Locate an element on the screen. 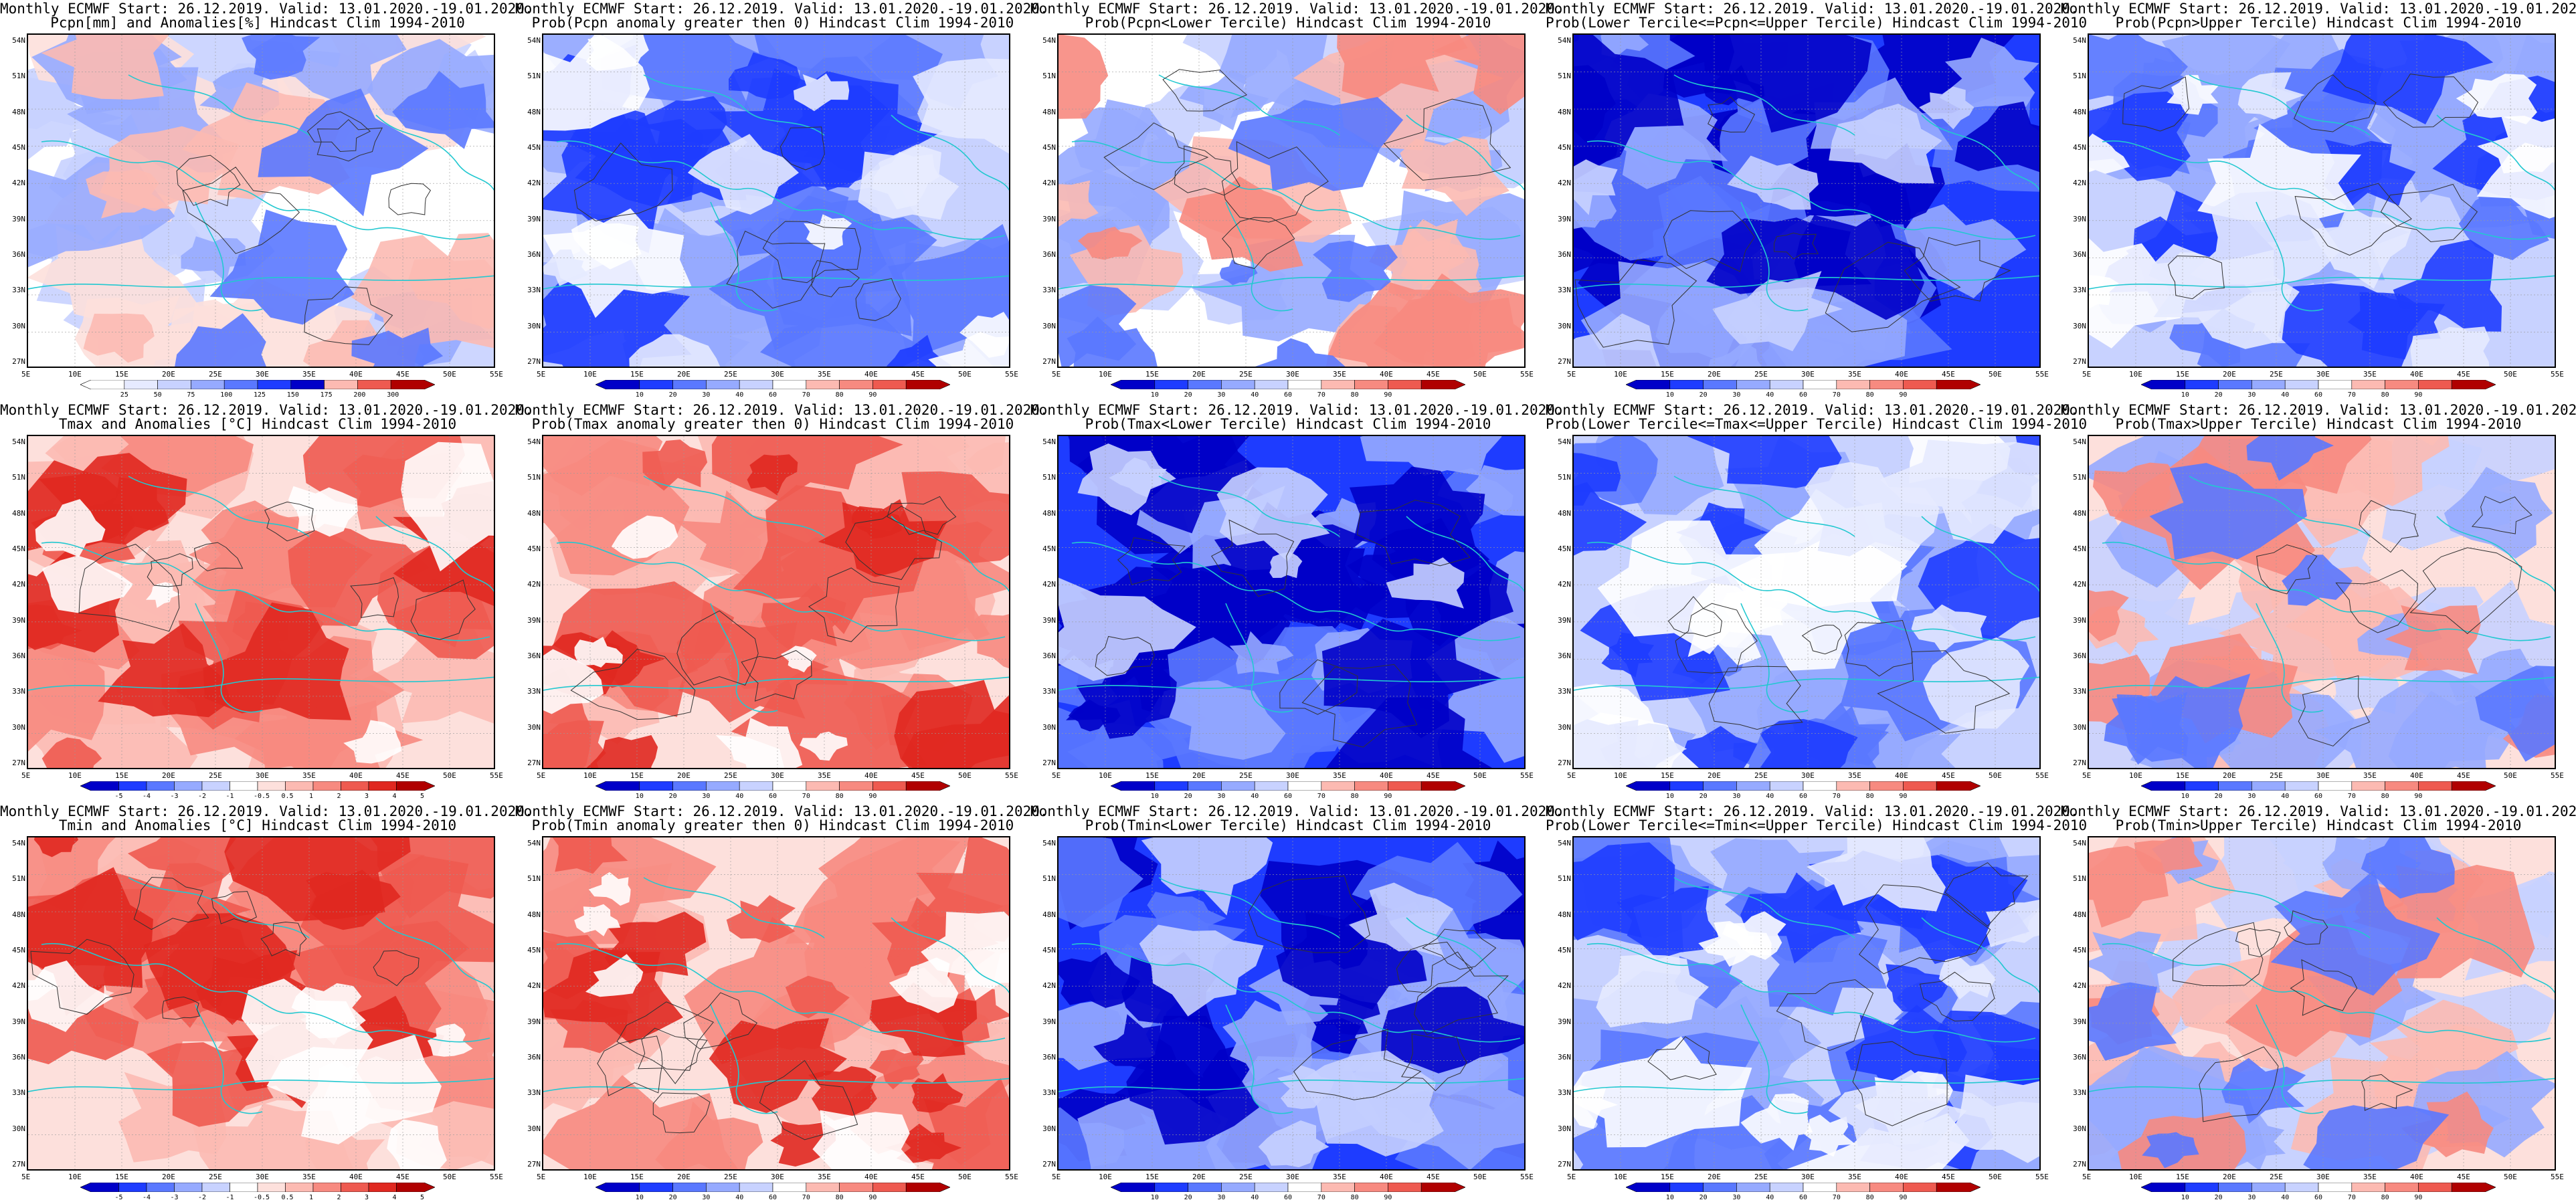 Image resolution: width=2576 pixels, height=1204 pixels. colorbar-label: 20 is located at coordinates (1703, 796).